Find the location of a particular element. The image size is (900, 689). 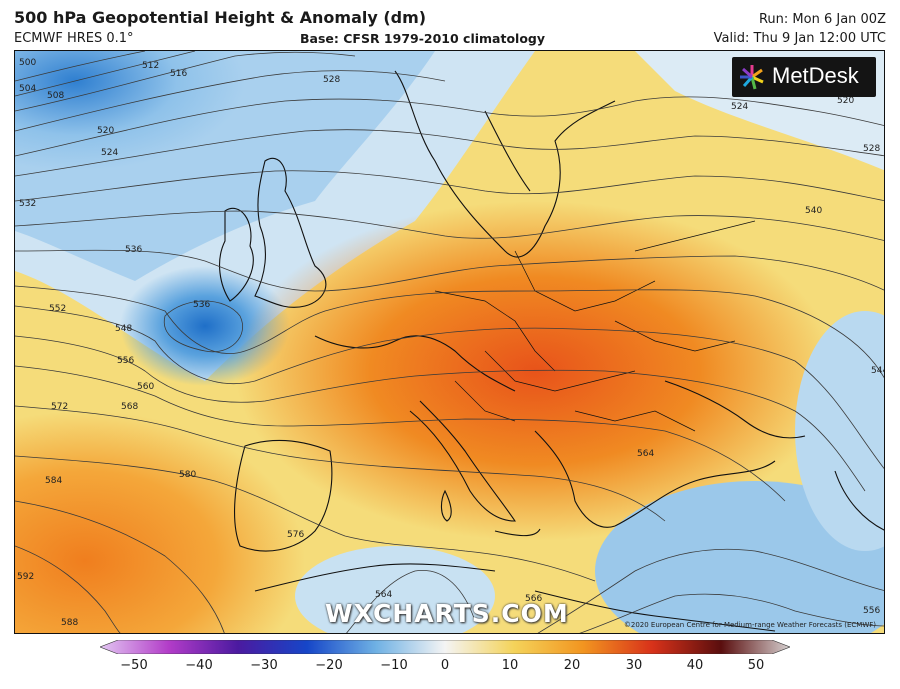

colorbar-tick: −50 is located at coordinates (134, 665).